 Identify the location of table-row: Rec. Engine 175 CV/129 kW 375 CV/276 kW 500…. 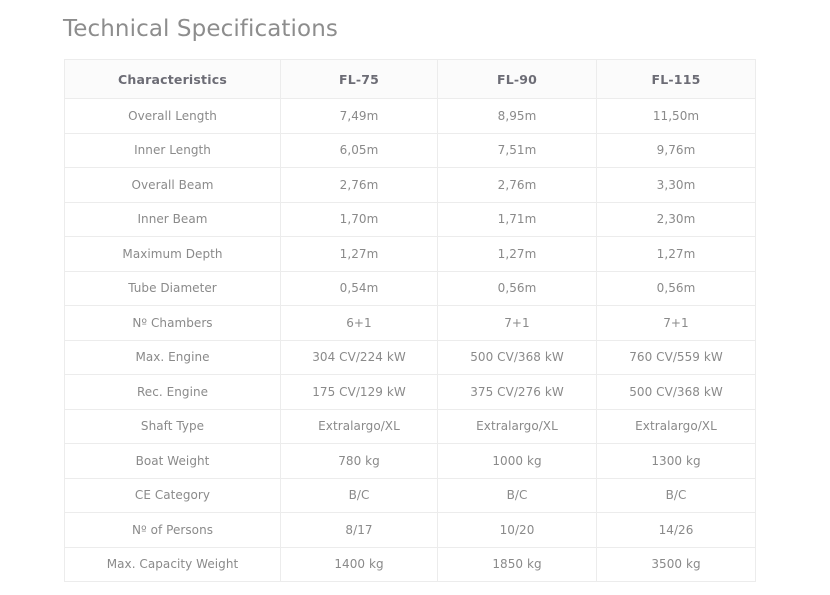
(410, 392).